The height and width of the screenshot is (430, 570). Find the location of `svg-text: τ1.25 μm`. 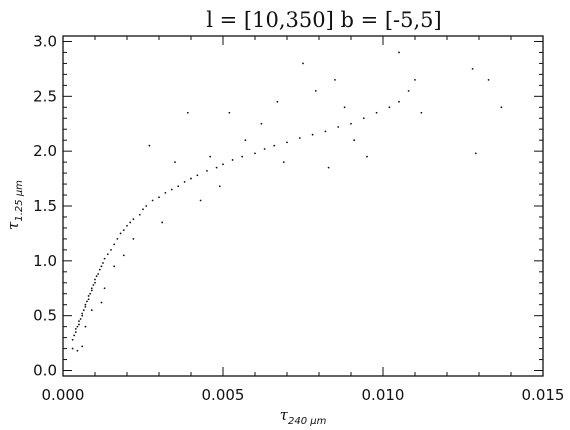

svg-text: τ1.25 μm is located at coordinates (14, 205).